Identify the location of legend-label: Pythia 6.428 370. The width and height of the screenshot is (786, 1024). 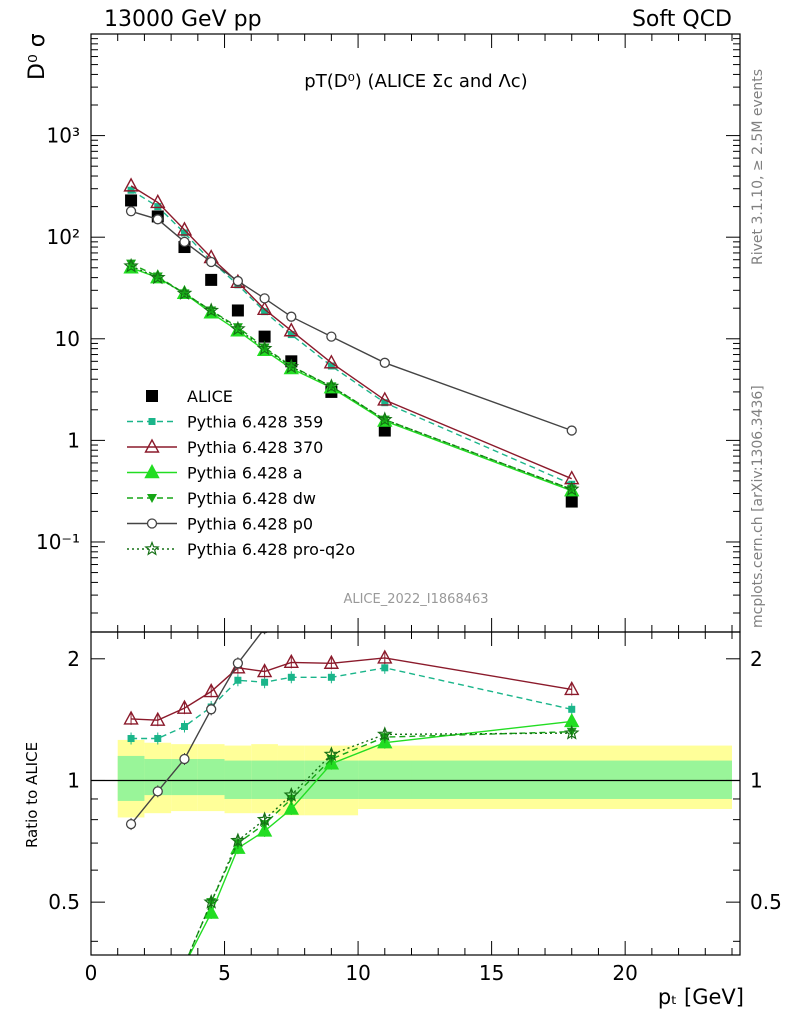
(255, 447).